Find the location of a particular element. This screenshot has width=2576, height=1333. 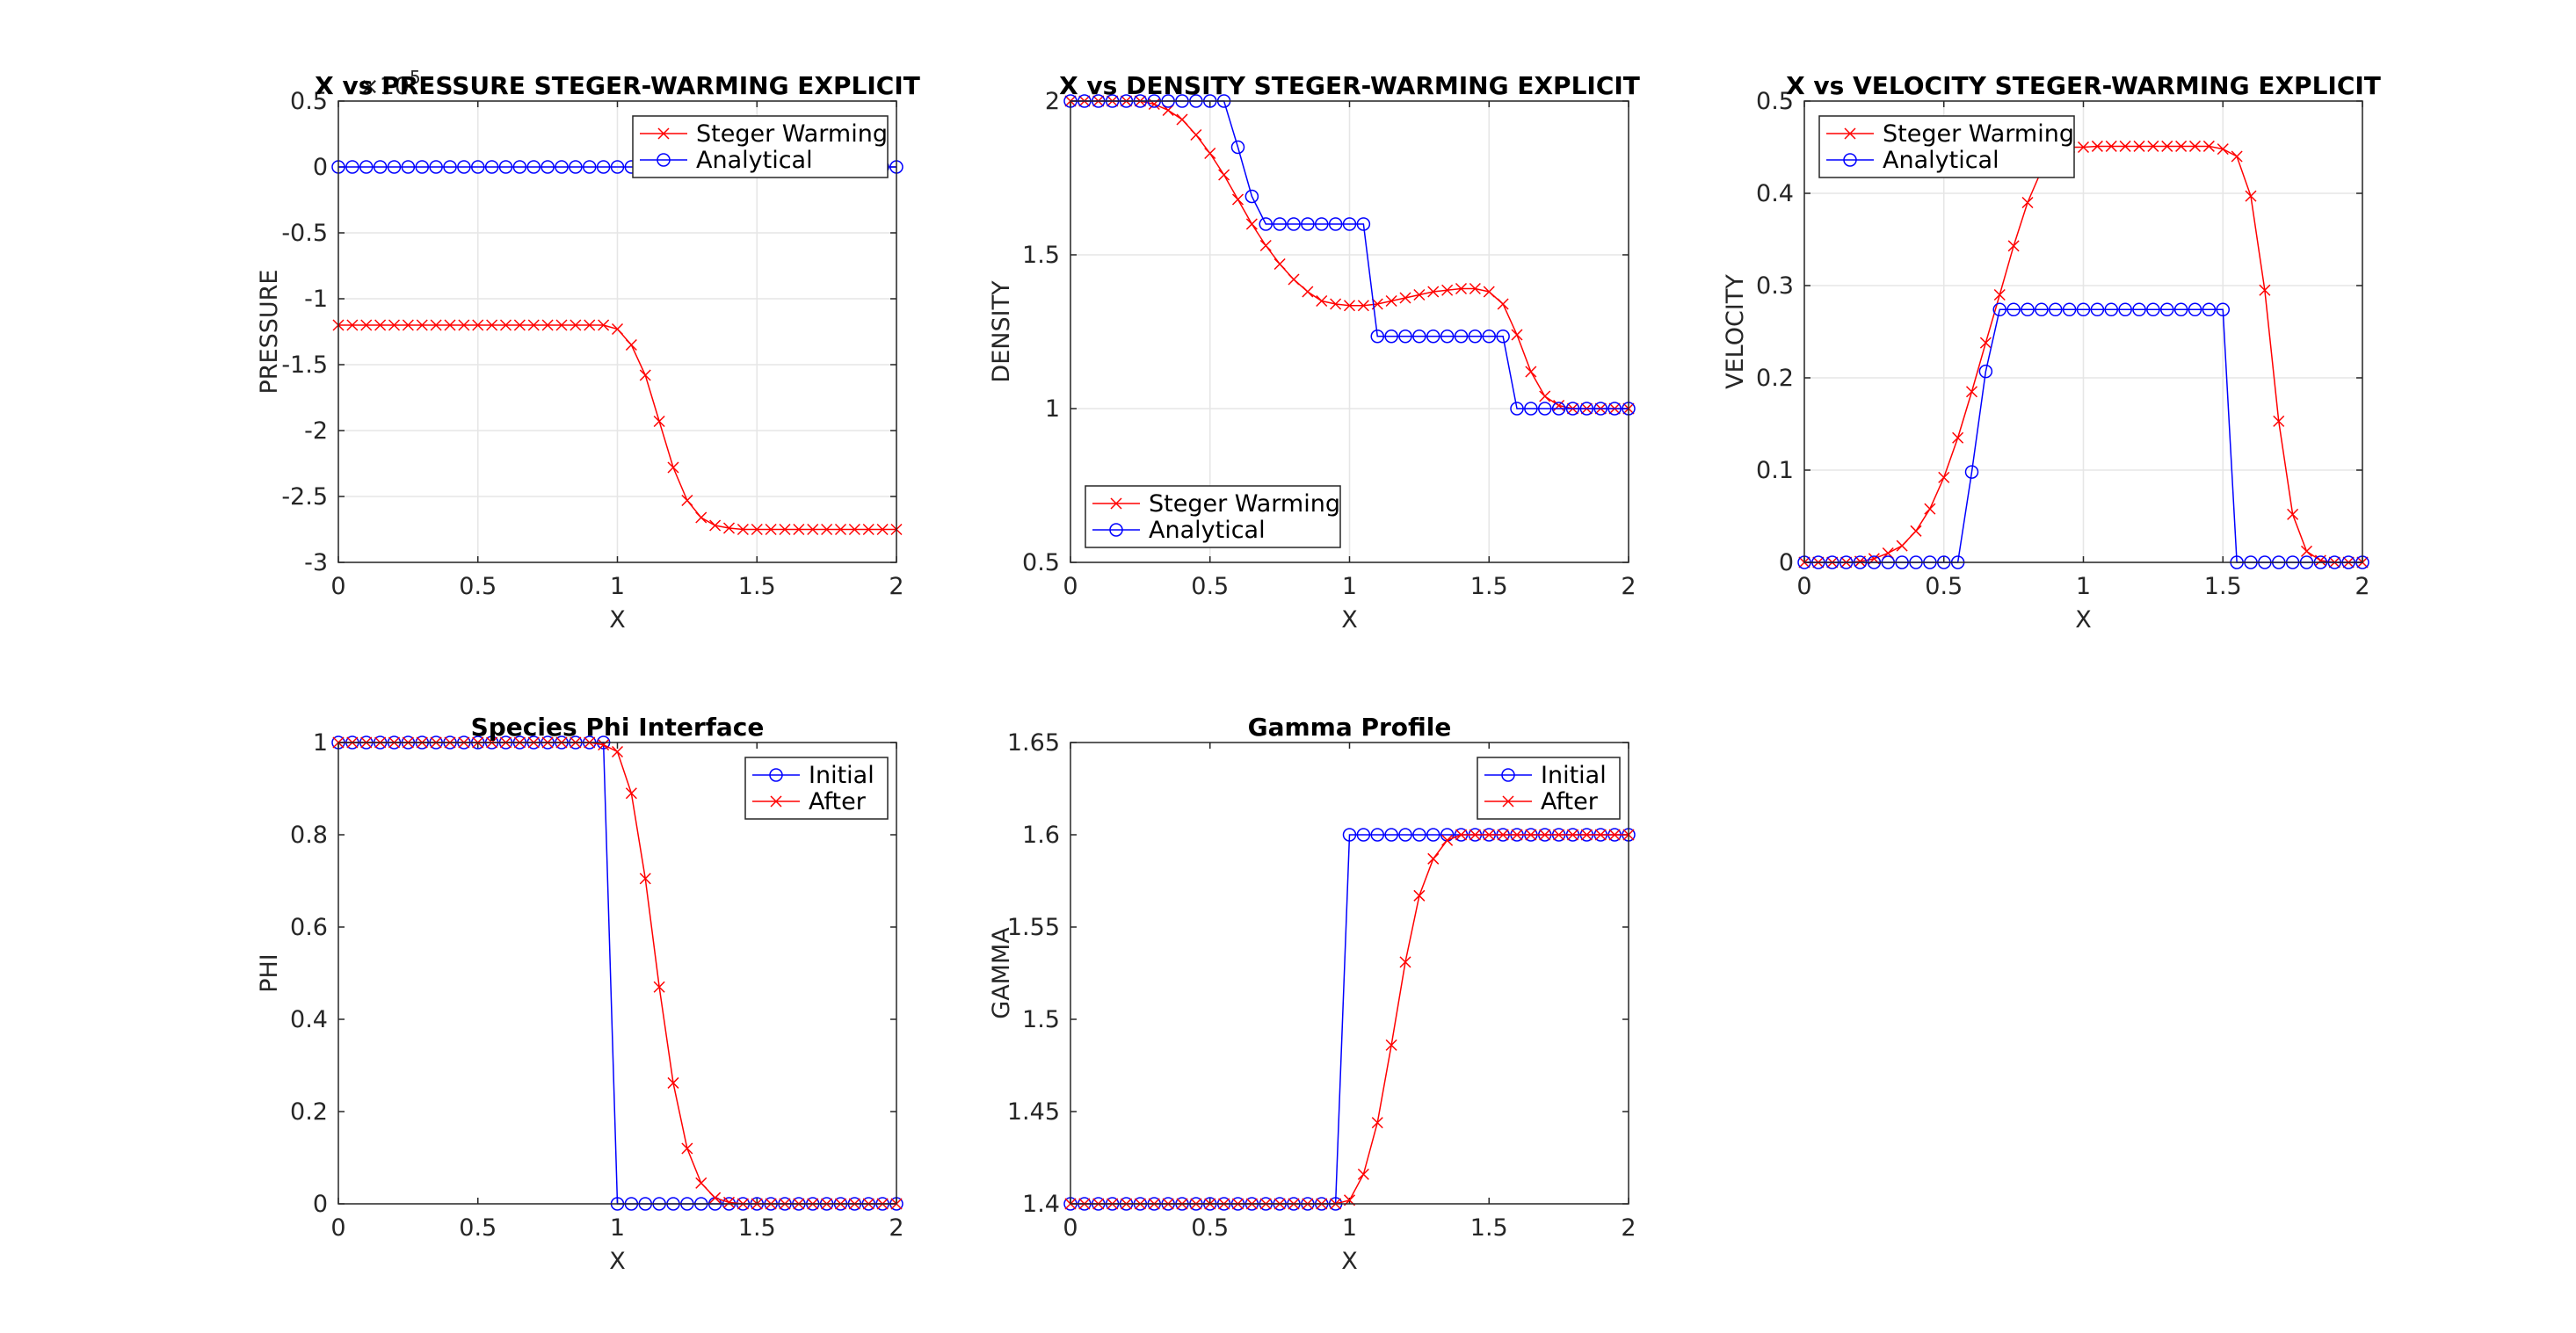

axes-box is located at coordinates (2083, 332).